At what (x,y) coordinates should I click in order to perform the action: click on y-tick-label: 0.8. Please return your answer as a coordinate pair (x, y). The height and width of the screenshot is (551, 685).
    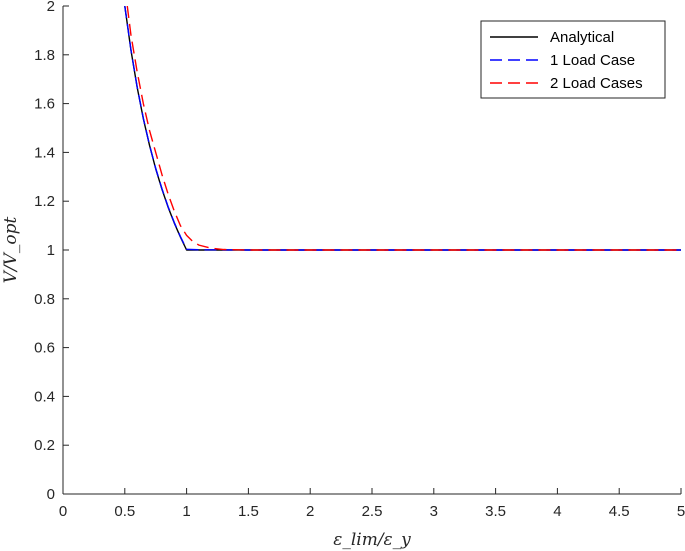
    Looking at the image, I should click on (44, 299).